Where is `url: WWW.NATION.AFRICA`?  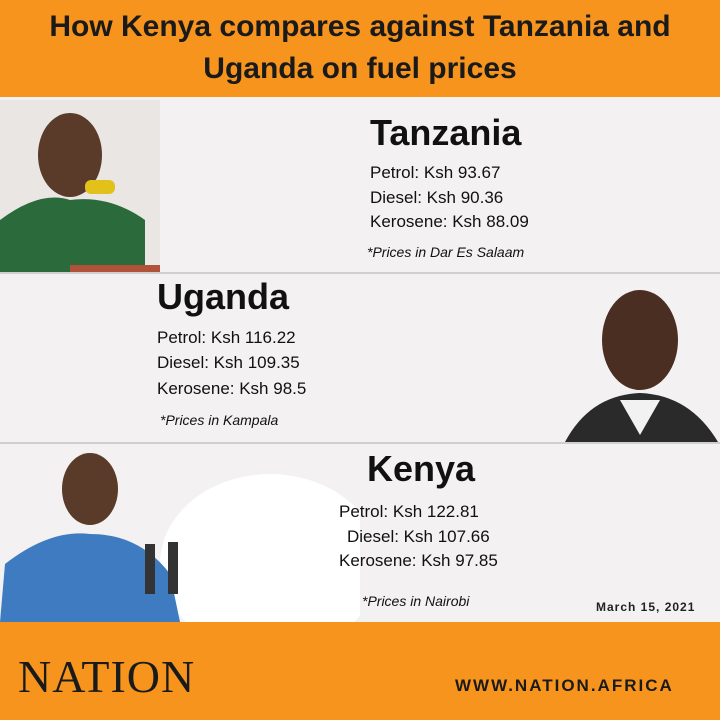 url: WWW.NATION.AFRICA is located at coordinates (564, 685).